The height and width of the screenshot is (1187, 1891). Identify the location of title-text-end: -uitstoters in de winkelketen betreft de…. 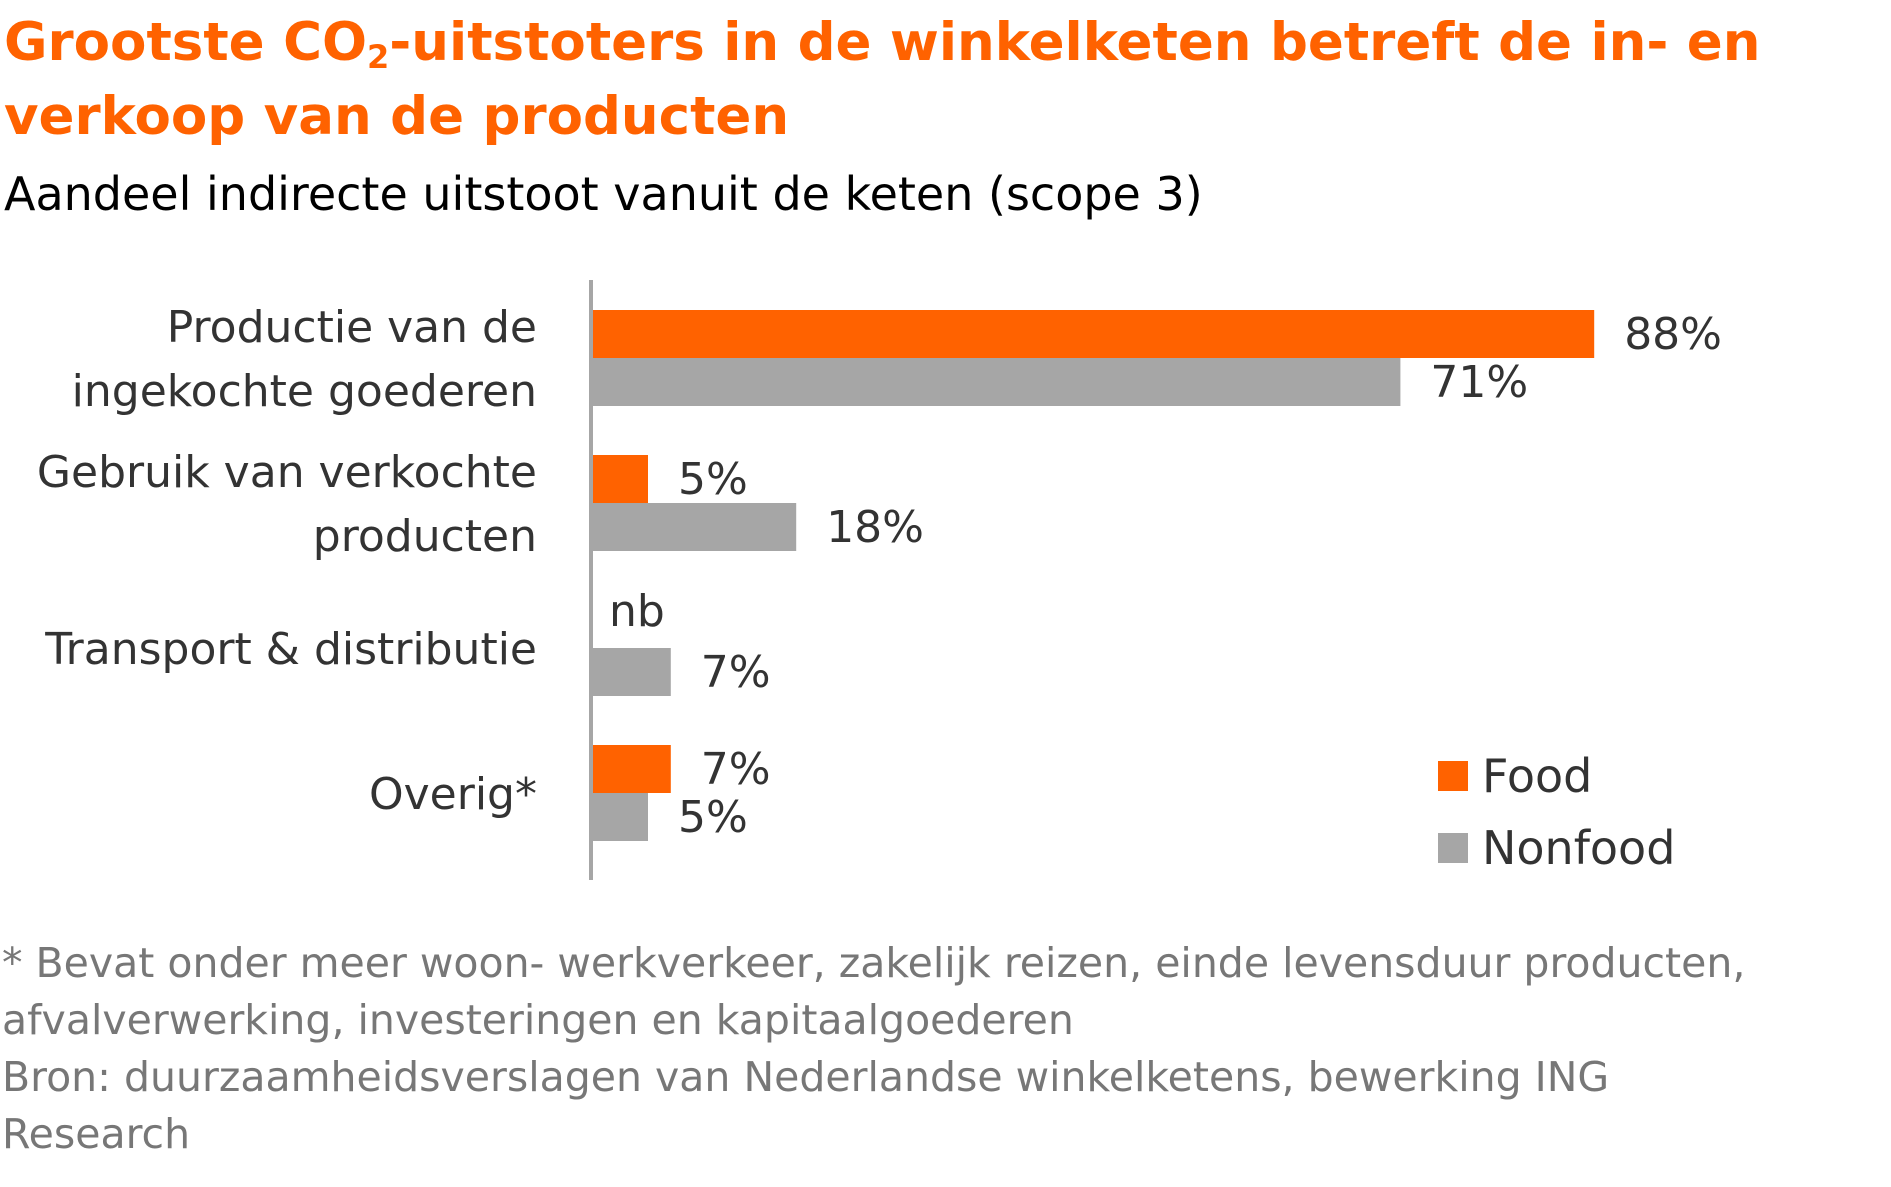
(882, 79).